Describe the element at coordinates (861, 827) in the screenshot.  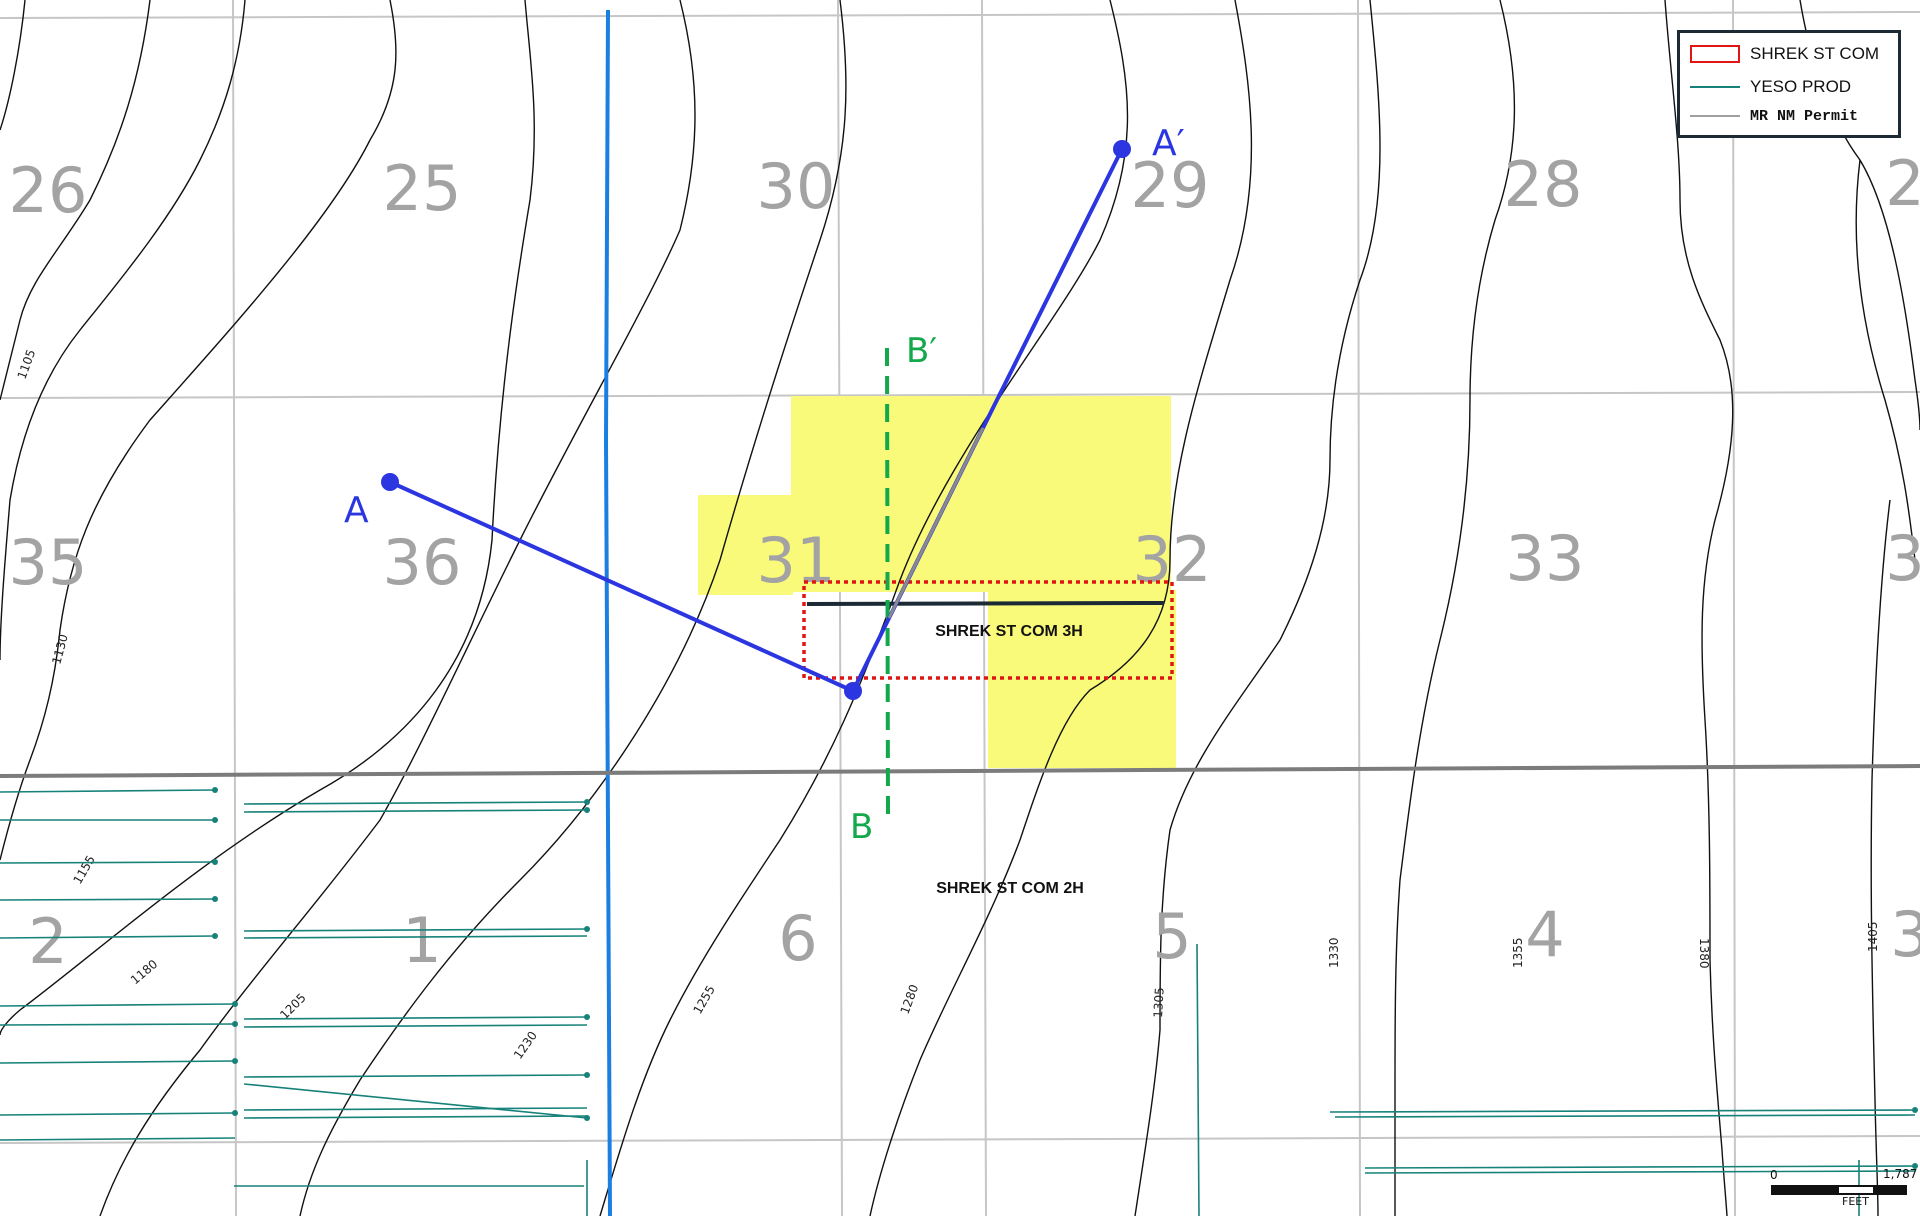
I see `cross-section-b-start-label: B` at that location.